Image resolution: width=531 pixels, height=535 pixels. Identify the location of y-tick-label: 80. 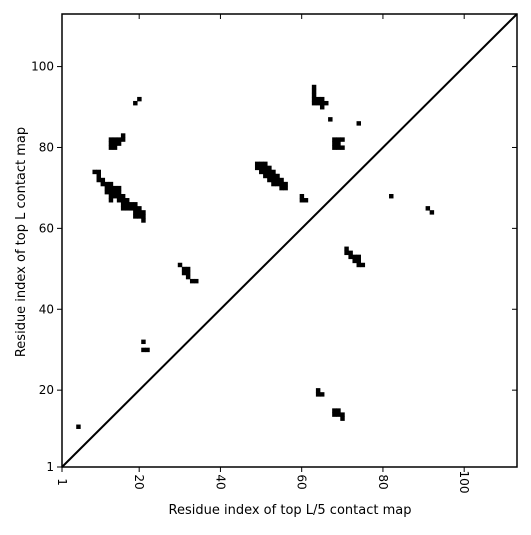
(46, 147).